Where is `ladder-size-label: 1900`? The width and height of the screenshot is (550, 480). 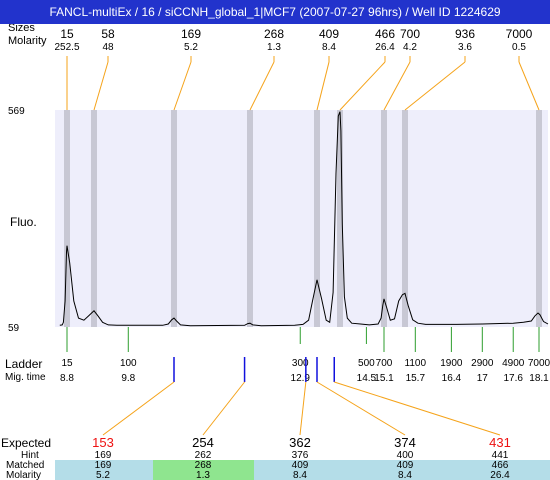
ladder-size-label: 1900 is located at coordinates (451, 363).